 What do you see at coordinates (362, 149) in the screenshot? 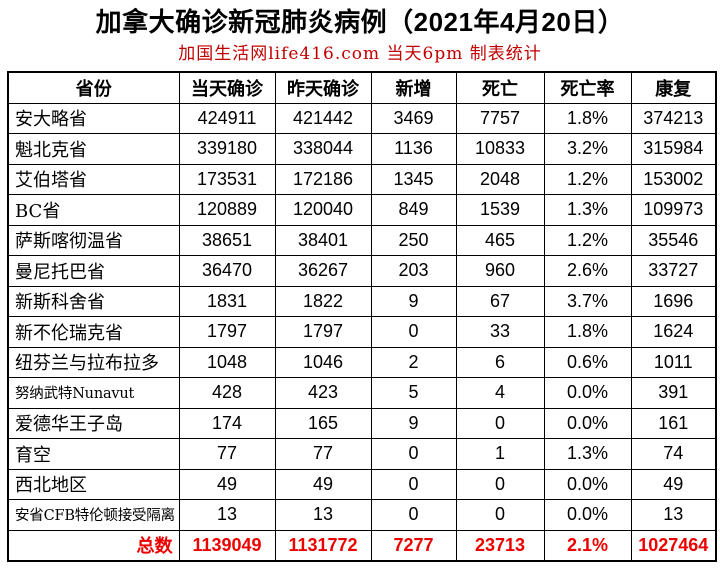
I see `table-row: 魁北克省 339180 338044 1136 10833 3.2% 315984` at bounding box center [362, 149].